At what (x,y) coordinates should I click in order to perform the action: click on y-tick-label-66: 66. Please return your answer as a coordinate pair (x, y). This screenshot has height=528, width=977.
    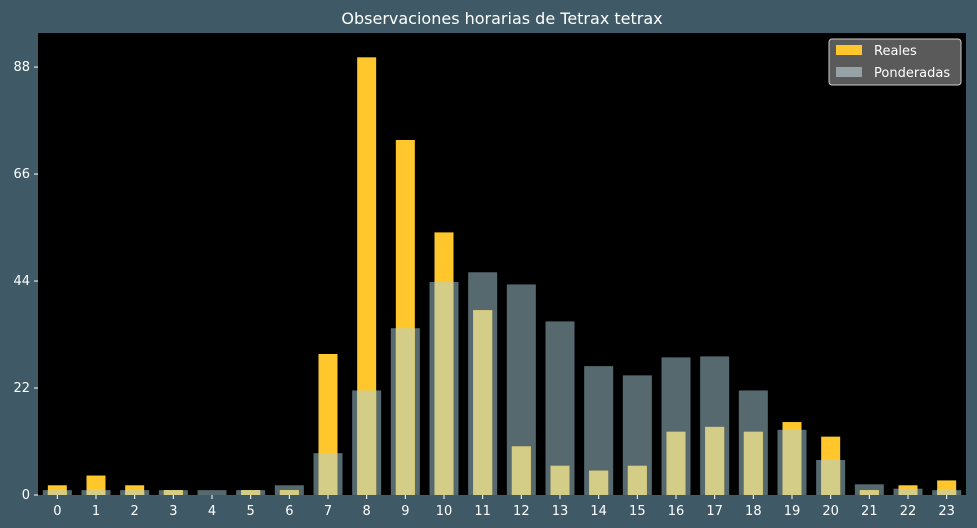
    Looking at the image, I should click on (21, 174).